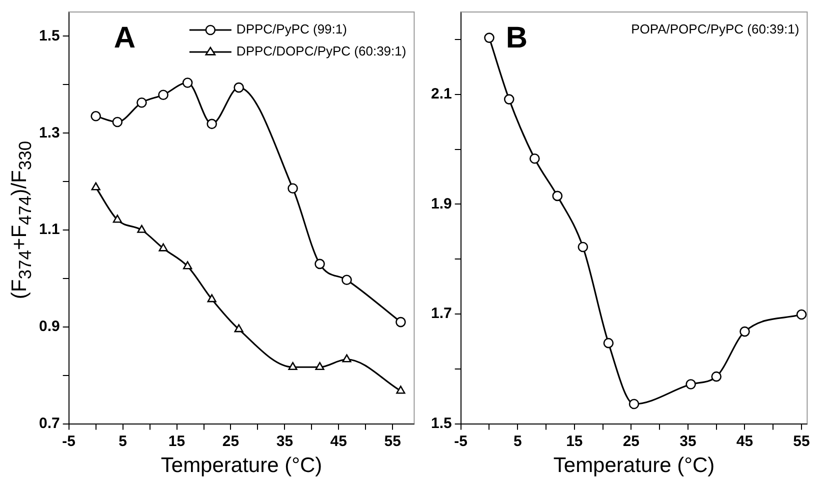 This screenshot has height=487, width=813. What do you see at coordinates (49, 133) in the screenshot?
I see `y-tick-label: 1.3` at bounding box center [49, 133].